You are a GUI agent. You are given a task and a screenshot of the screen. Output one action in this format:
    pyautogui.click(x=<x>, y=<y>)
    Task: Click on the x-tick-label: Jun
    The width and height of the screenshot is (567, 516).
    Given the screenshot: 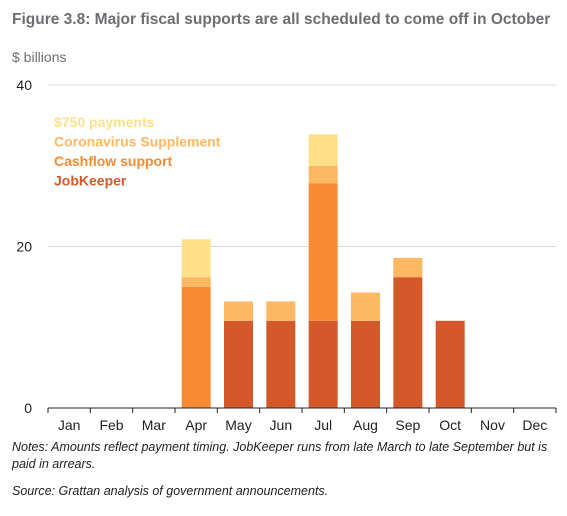 What is the action you would take?
    pyautogui.click(x=281, y=425)
    